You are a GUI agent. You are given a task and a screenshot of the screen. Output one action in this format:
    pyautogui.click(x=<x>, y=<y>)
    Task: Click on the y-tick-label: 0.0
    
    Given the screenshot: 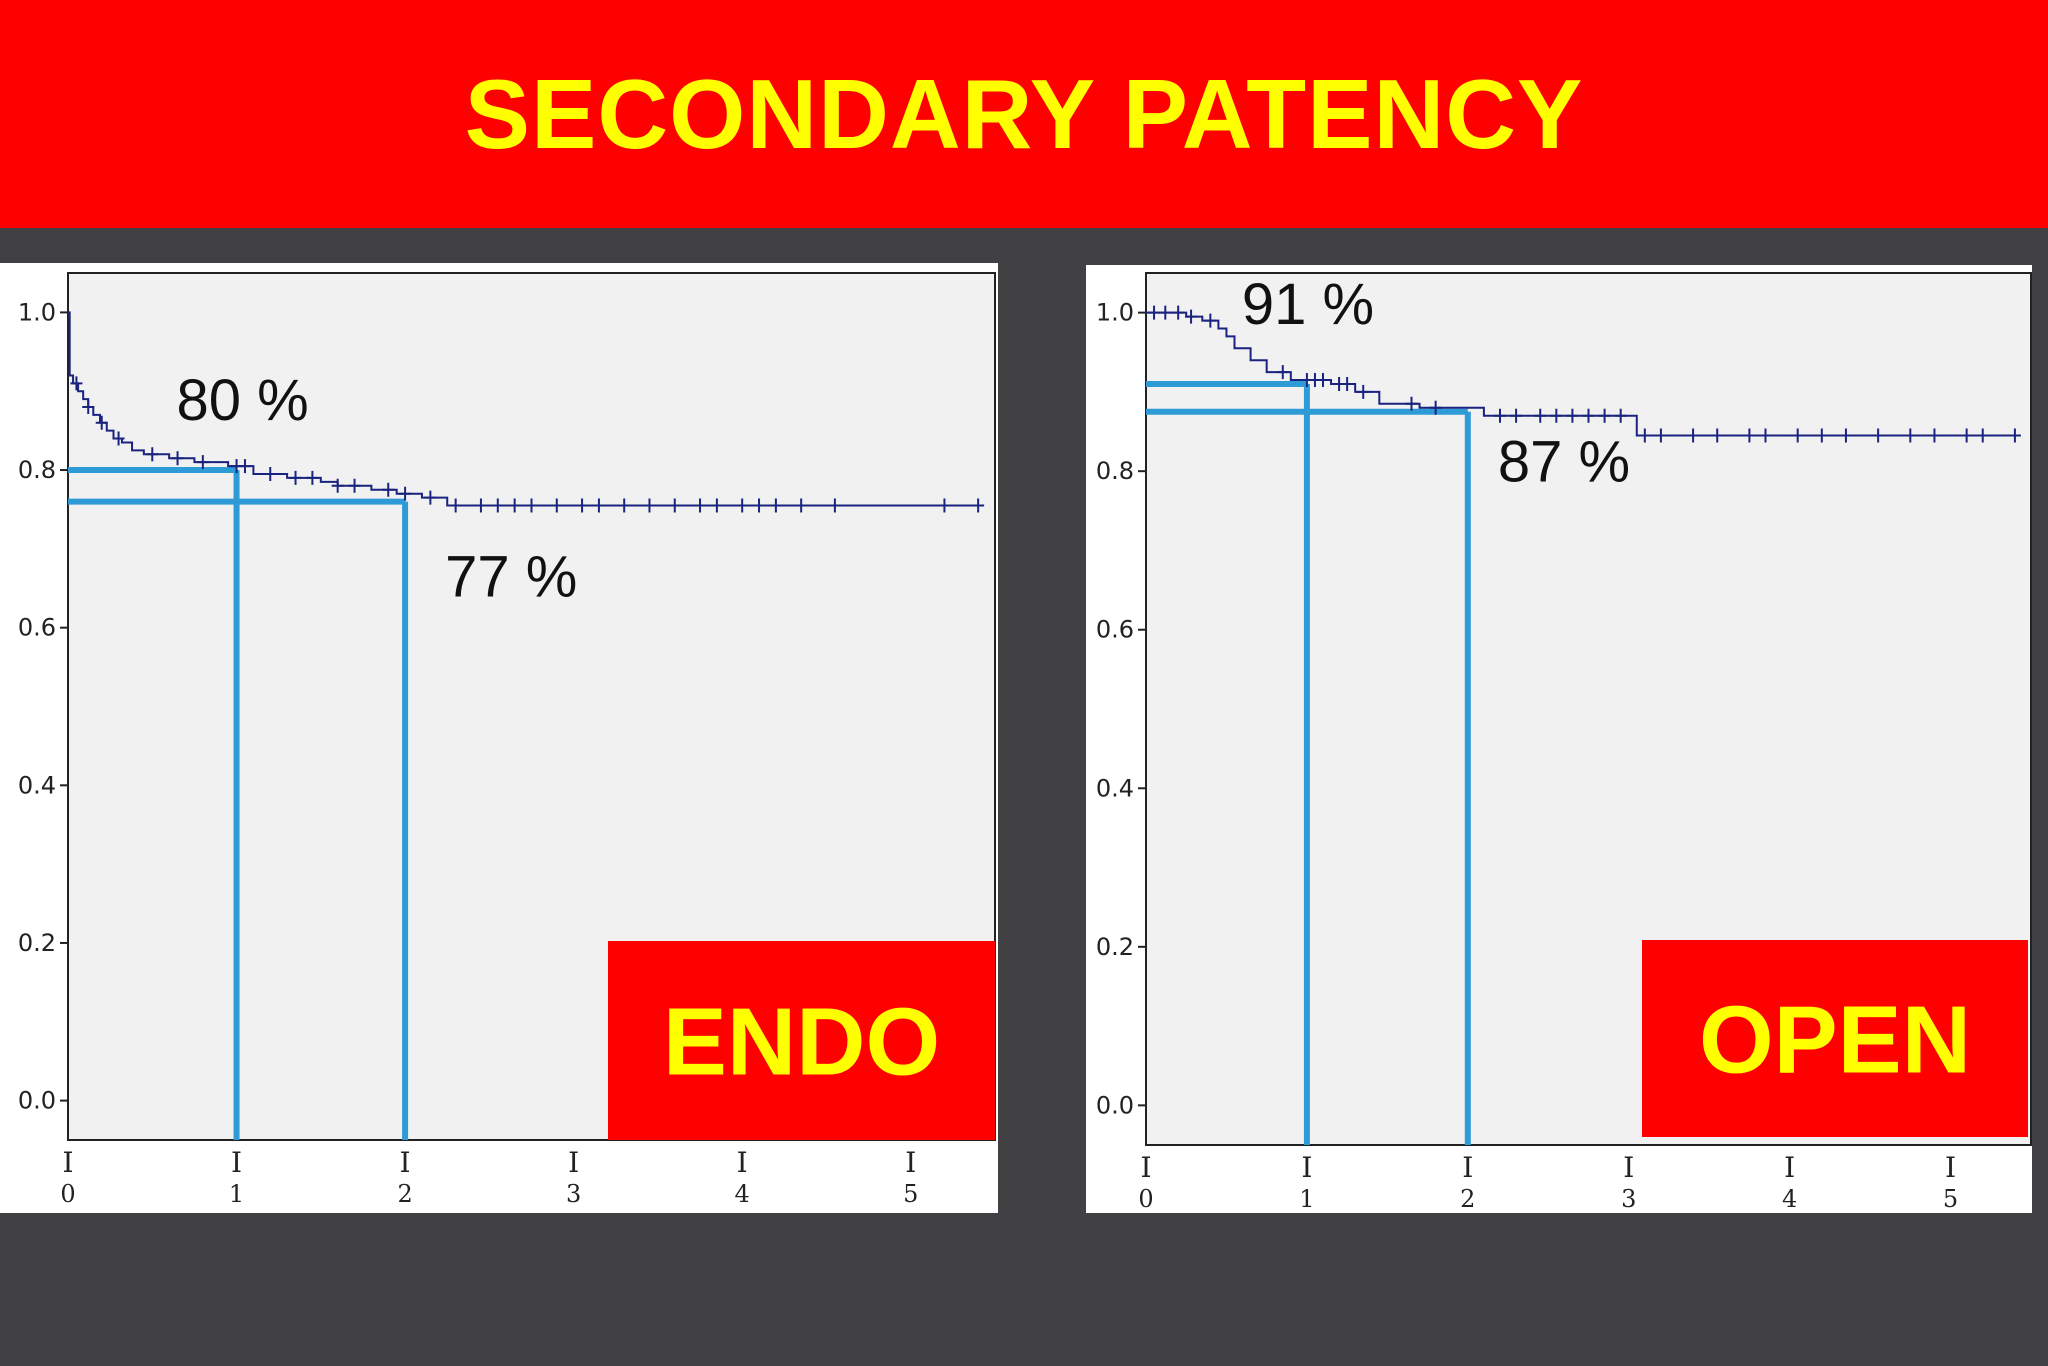 What is the action you would take?
    pyautogui.click(x=1115, y=1105)
    